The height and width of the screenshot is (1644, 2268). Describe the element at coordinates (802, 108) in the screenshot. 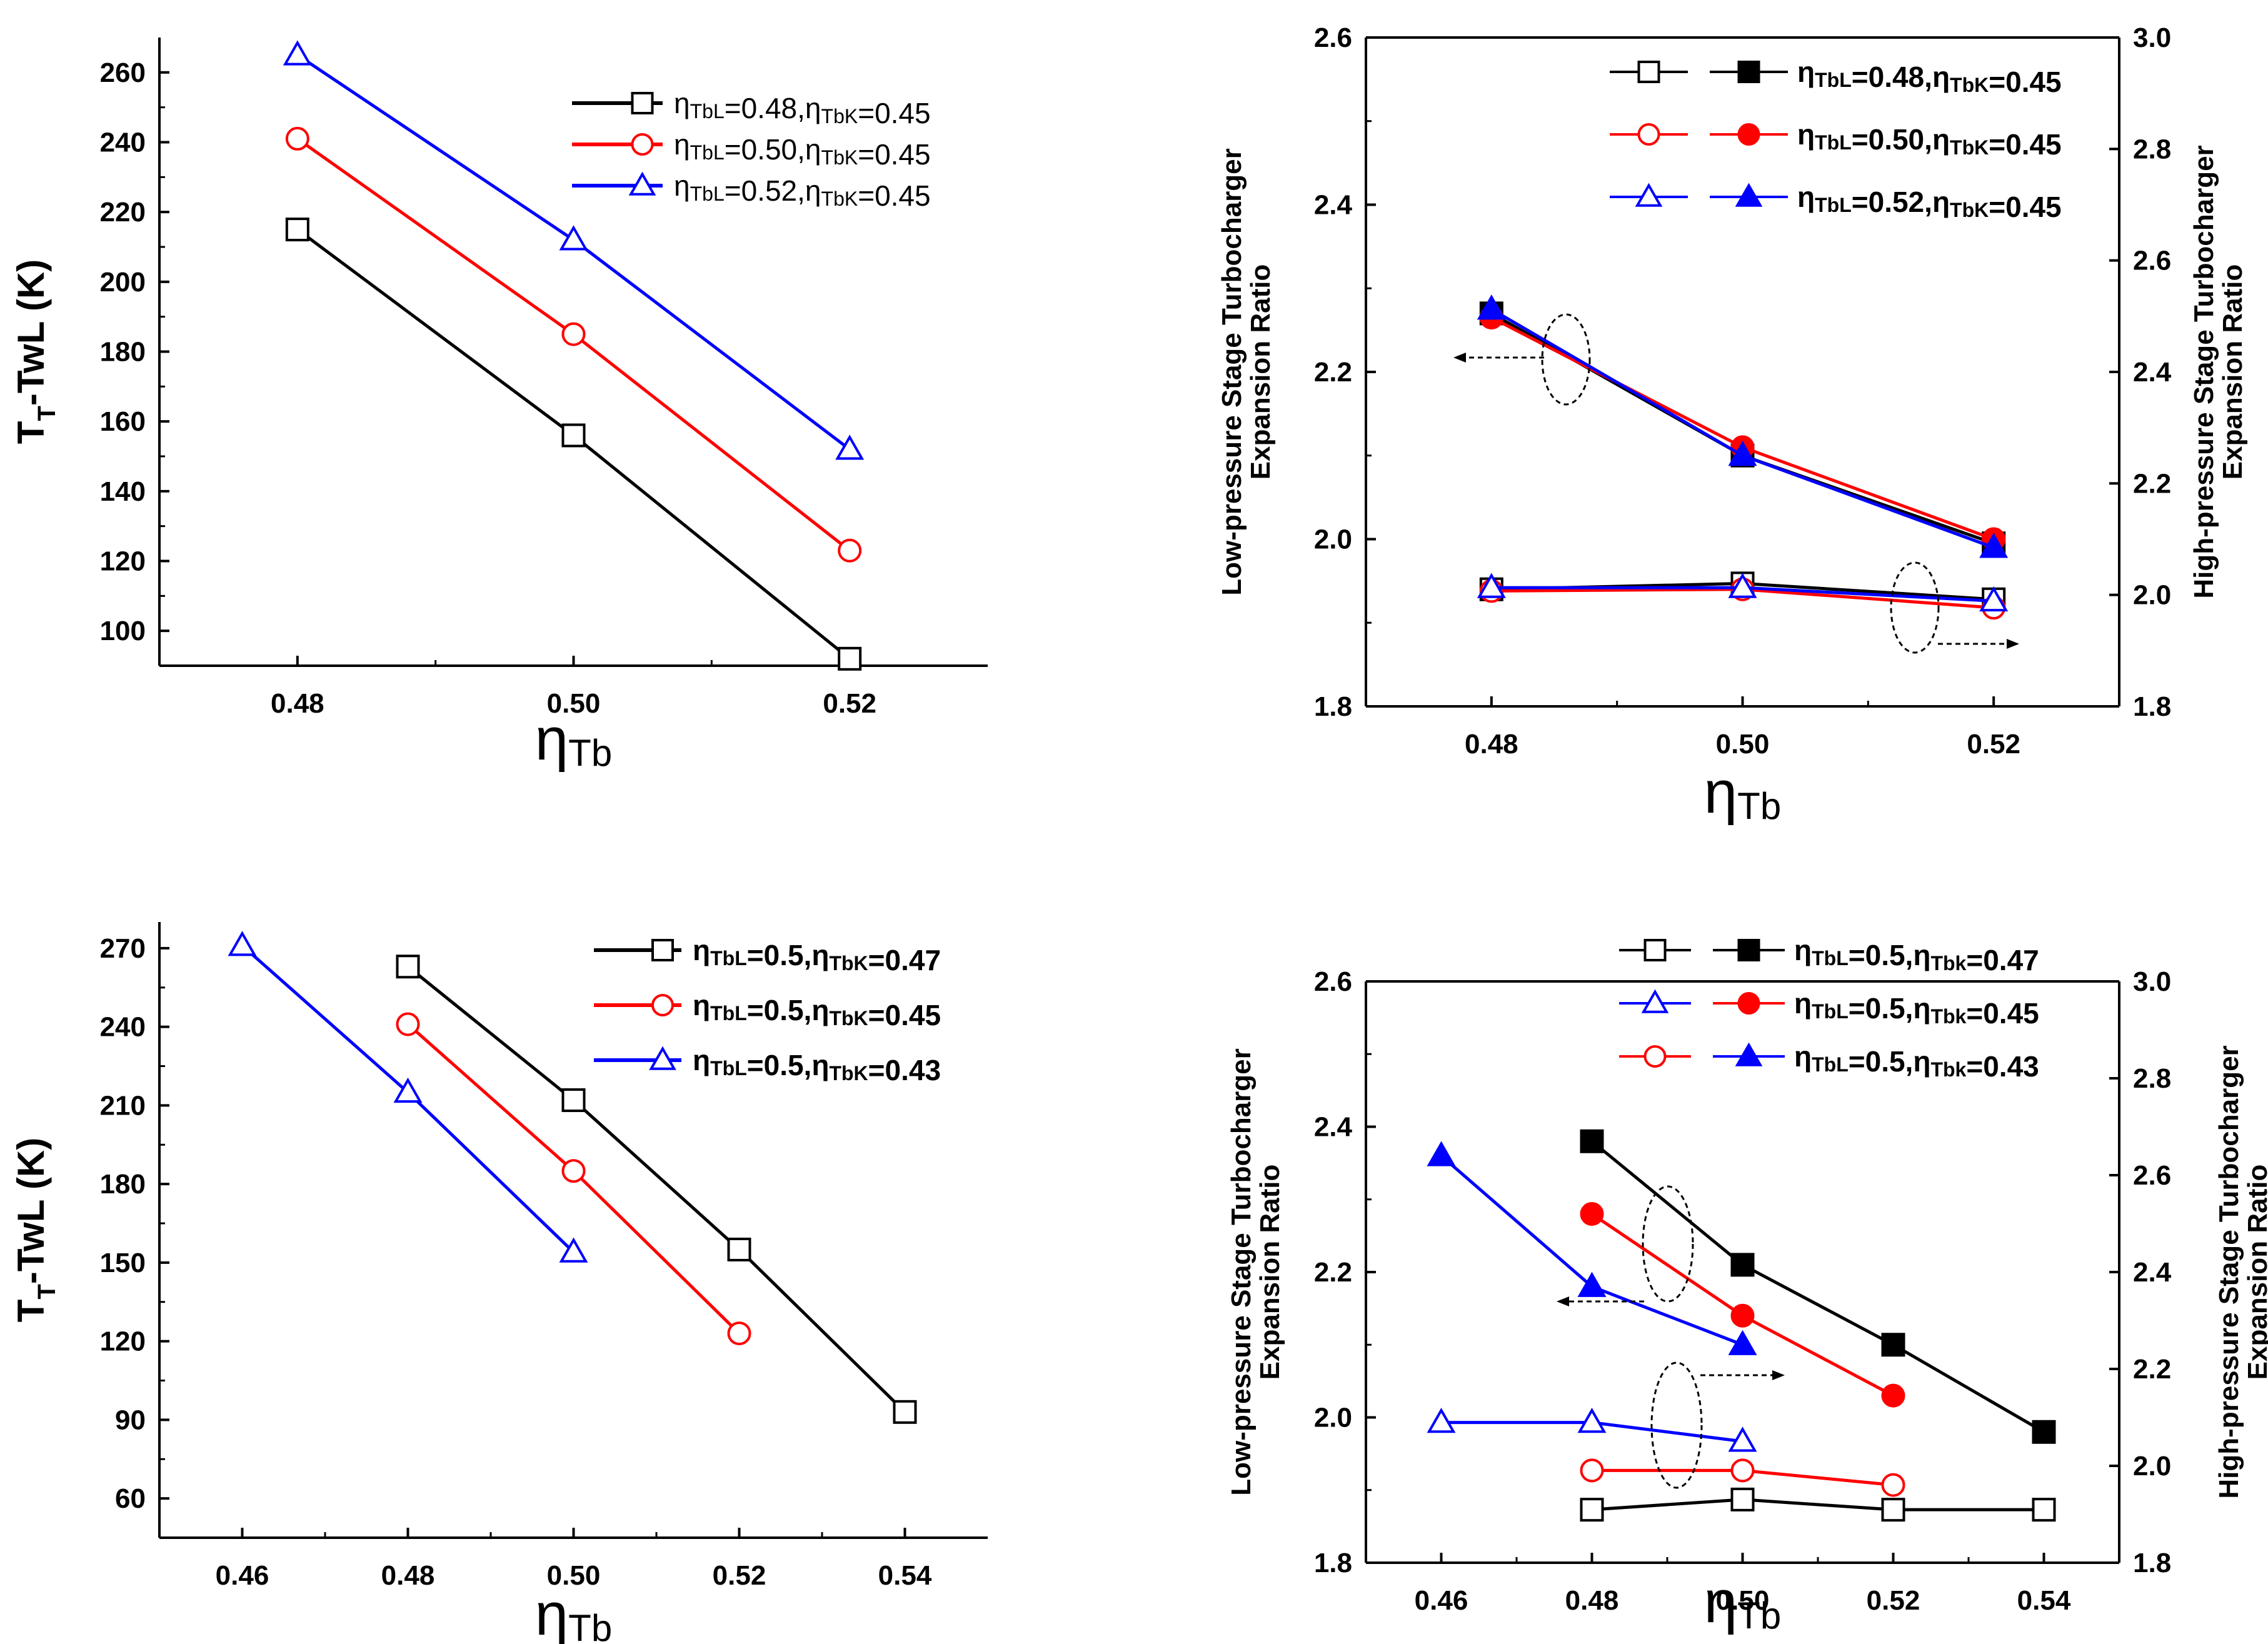

I see `legend-label: ηTbL=0.48,ηTbK=0.45` at that location.